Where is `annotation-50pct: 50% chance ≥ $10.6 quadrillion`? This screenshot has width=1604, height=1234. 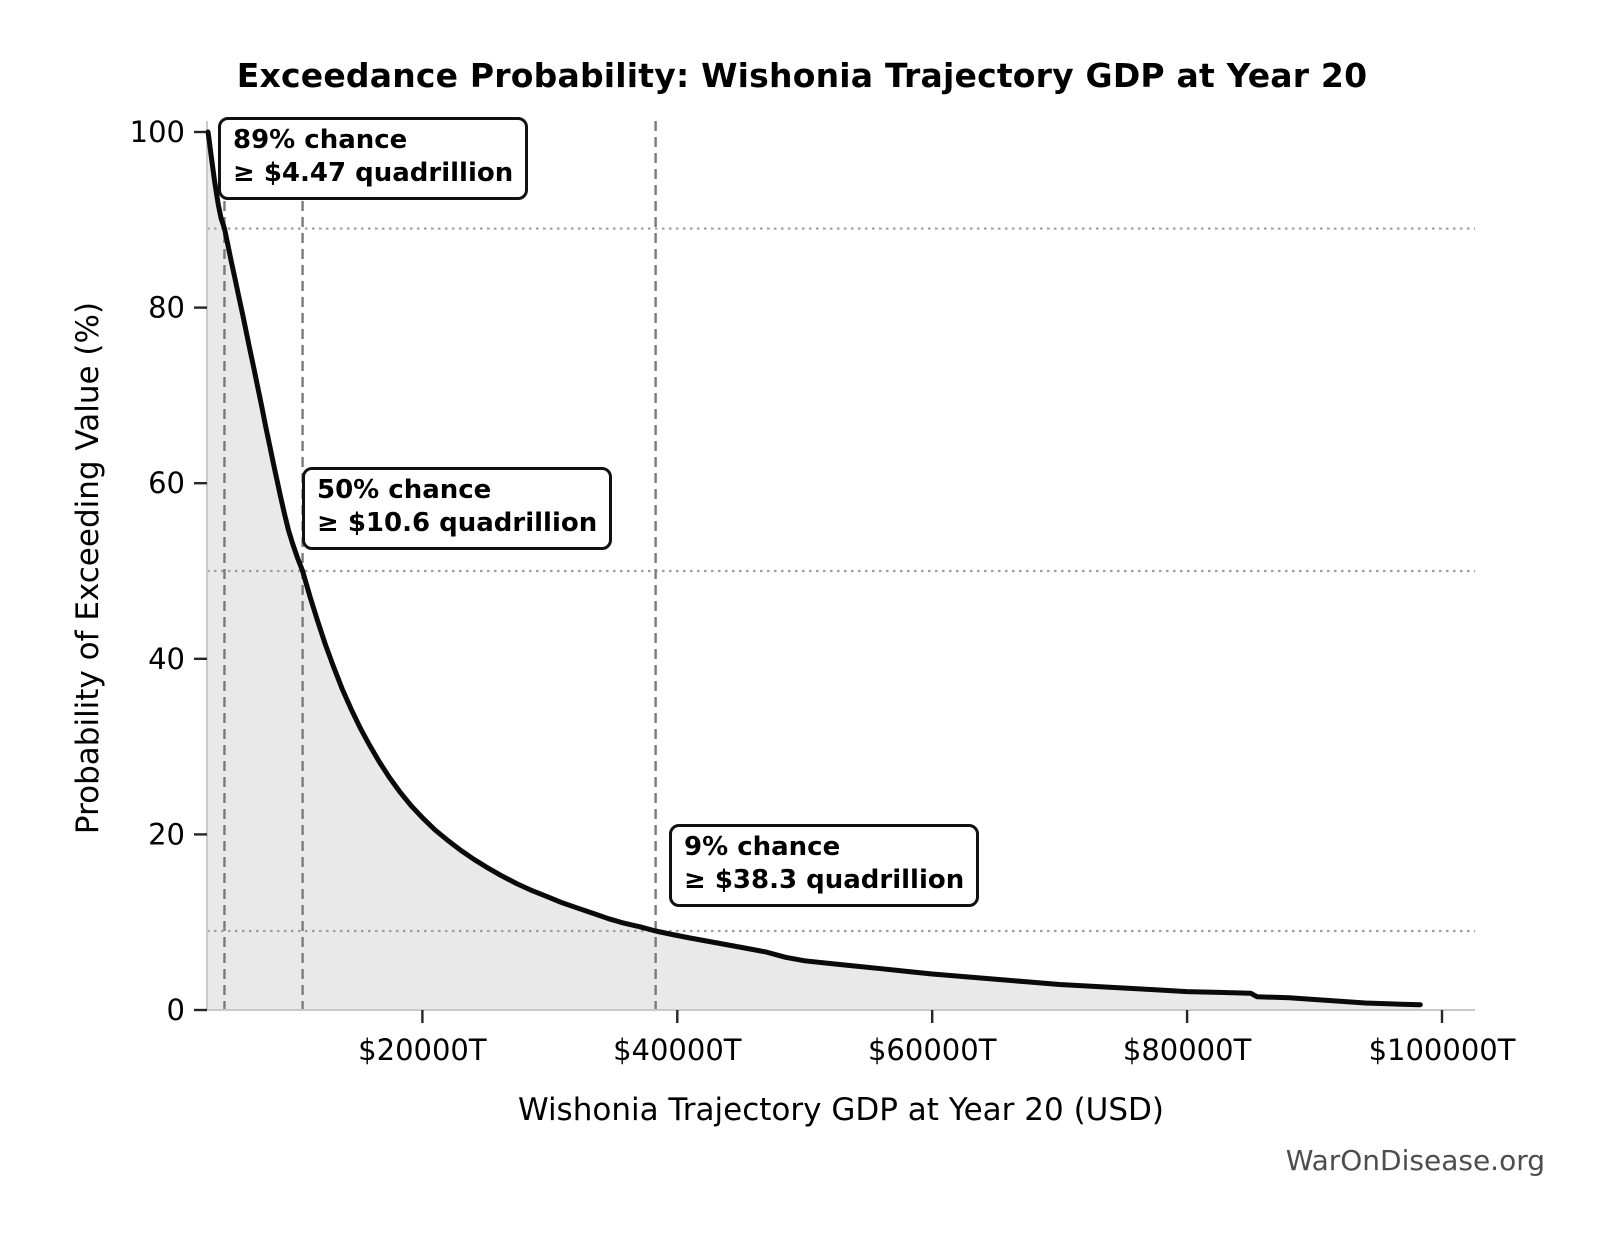 annotation-50pct: 50% chance ≥ $10.6 quadrillion is located at coordinates (457, 508).